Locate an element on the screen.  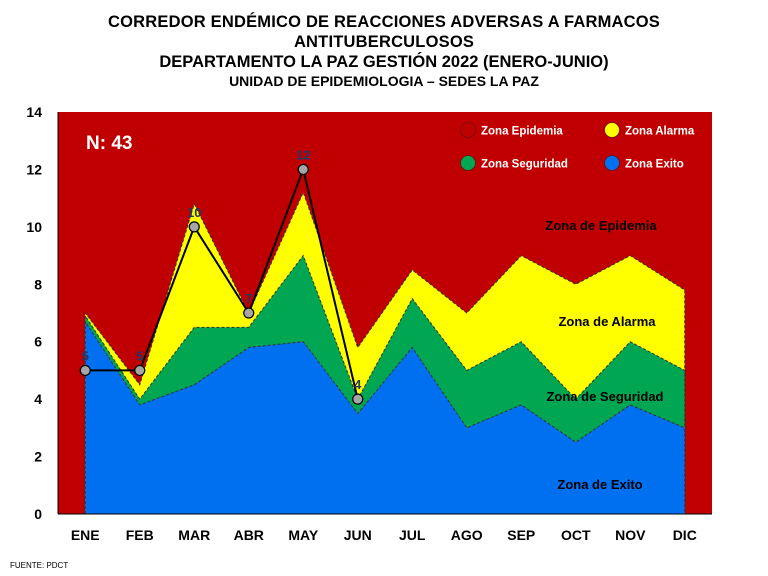
x-tick-label: FEB is located at coordinates (140, 535).